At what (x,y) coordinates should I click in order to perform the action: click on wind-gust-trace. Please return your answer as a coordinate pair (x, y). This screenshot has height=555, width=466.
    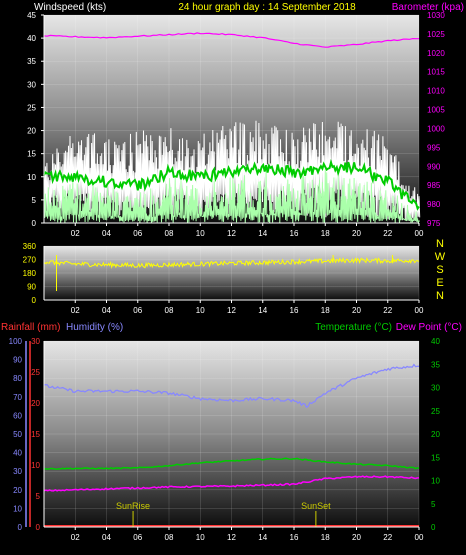
    Looking at the image, I should click on (232, 171).